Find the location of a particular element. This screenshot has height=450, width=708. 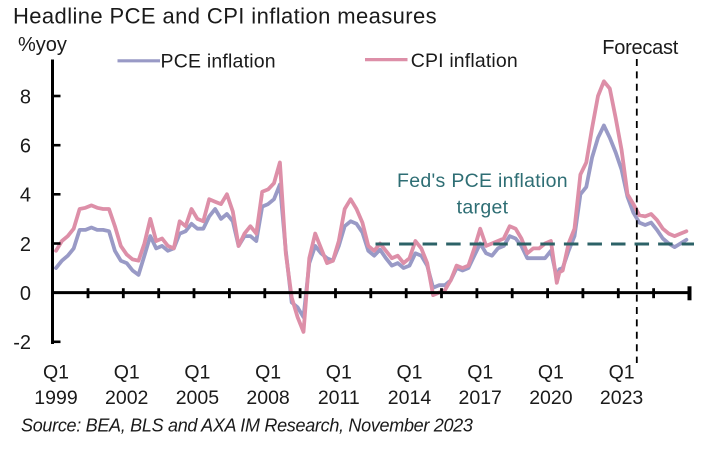

svg-text: 0 is located at coordinates (25, 294).